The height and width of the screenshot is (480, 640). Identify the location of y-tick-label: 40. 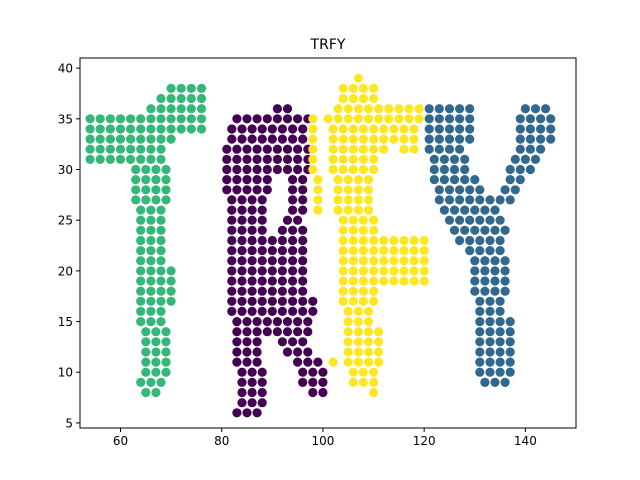
(65, 69).